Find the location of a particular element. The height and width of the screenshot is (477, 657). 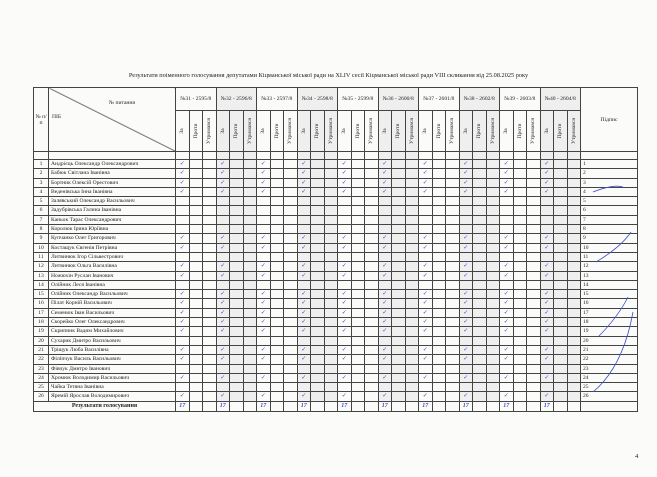

table-row: 3 Бортник Олексій Орестович ✓ ✓ ✓ ✓ ✓ ✓ ✓ ✓ ✓ ✓ 3 is located at coordinates (335, 182).